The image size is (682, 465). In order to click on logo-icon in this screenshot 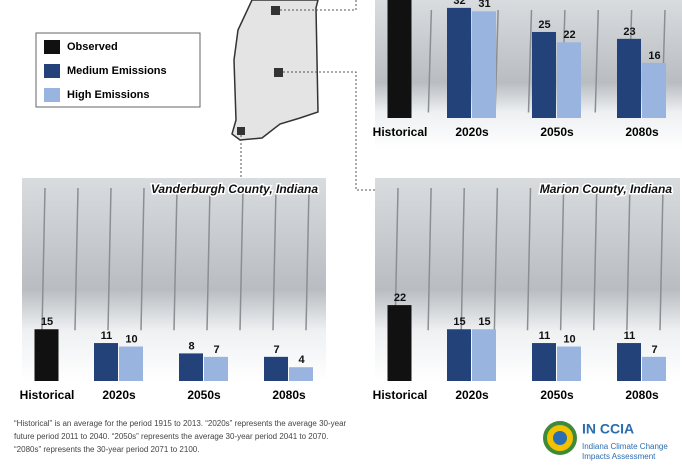, I will do `click(560, 438)`.